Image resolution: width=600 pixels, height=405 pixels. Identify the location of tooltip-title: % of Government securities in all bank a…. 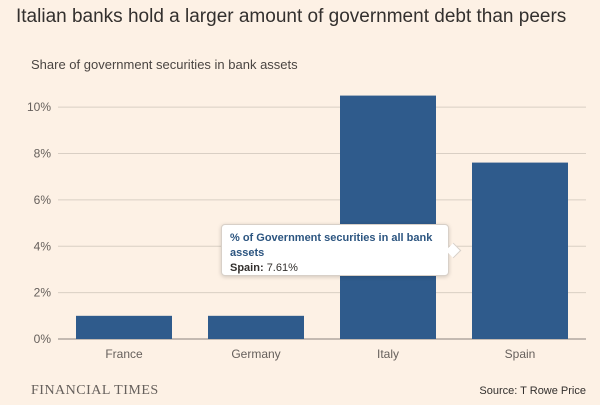
(331, 245).